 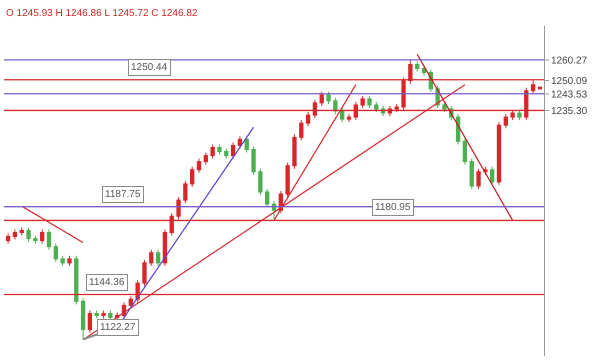 I want to click on ref-line-label: 1187.75, so click(x=123, y=194).